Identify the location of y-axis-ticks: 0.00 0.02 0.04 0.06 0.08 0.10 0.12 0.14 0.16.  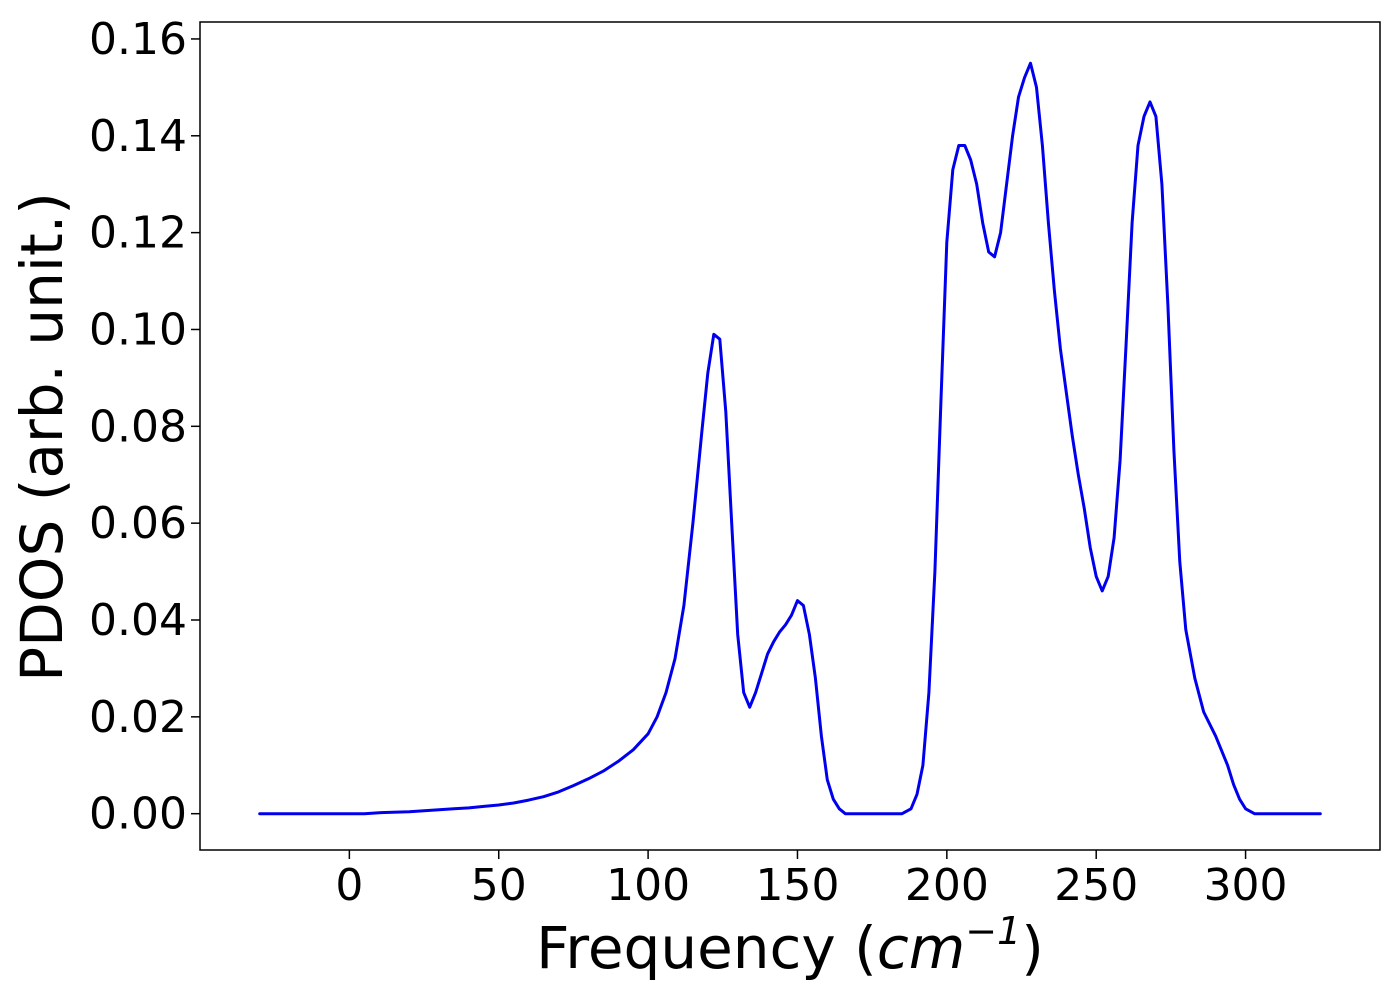
(144, 427).